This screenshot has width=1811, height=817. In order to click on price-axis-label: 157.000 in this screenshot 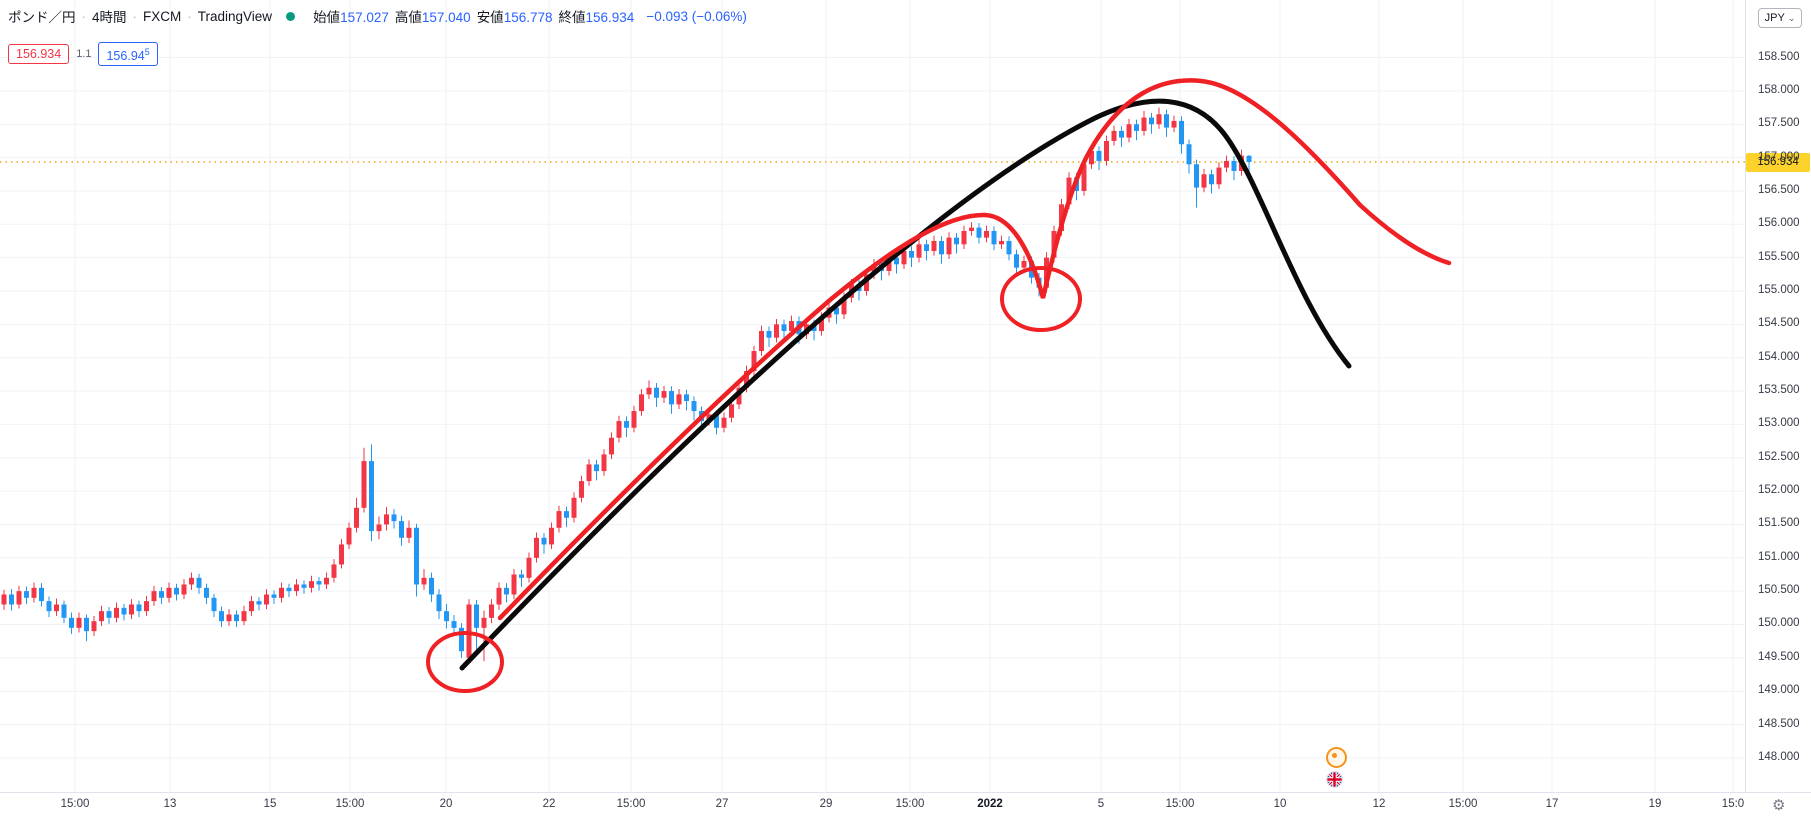, I will do `click(1779, 156)`.